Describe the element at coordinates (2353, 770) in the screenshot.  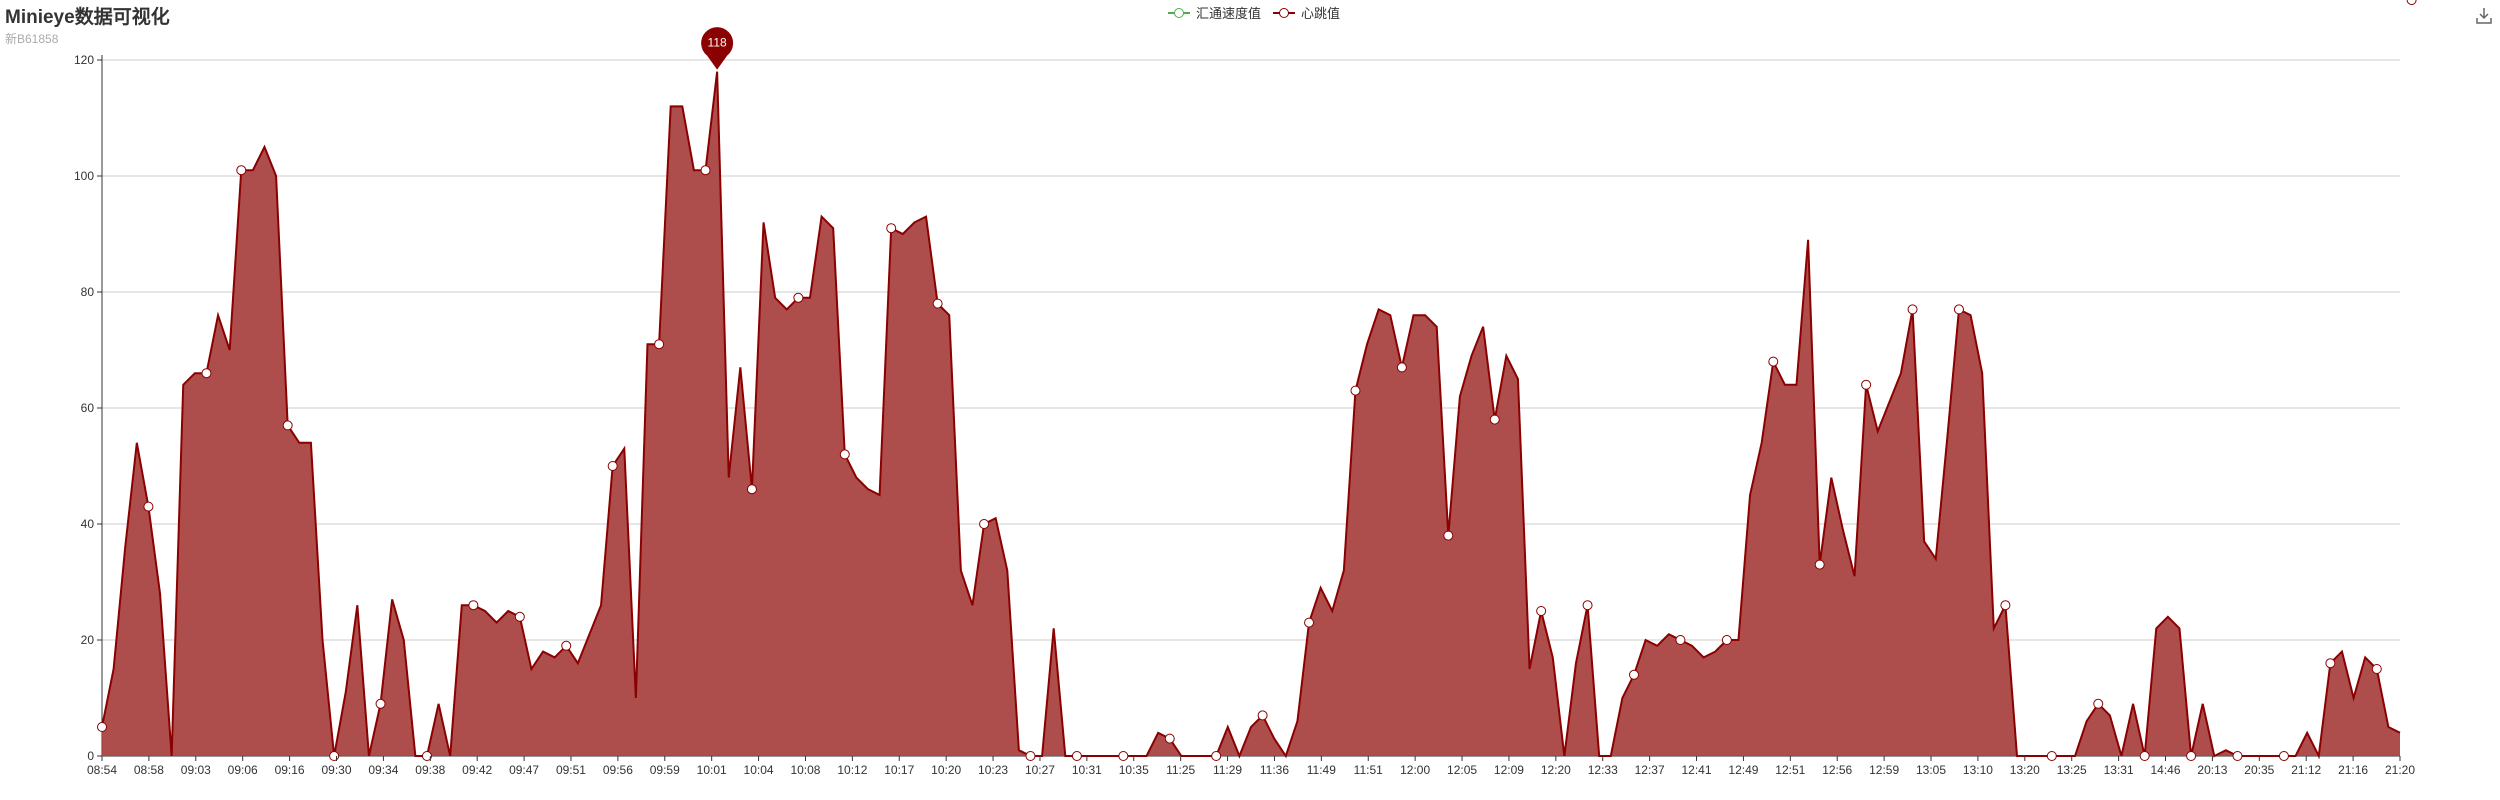
I see `x-tick-label: 21:16` at that location.